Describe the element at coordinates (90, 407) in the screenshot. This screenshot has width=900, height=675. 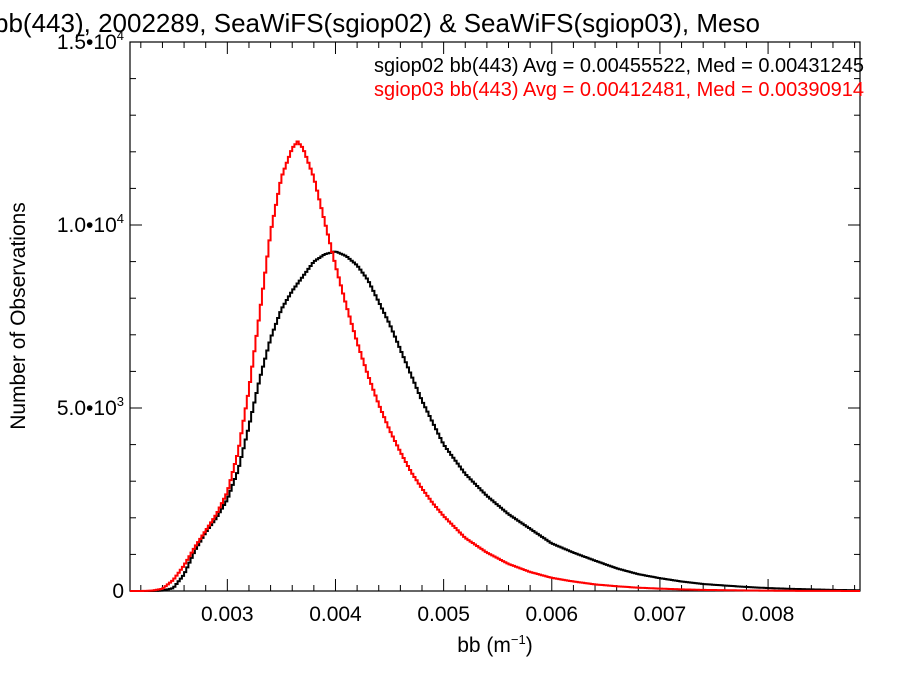
I see `y-tick-label: 5.0•103` at that location.